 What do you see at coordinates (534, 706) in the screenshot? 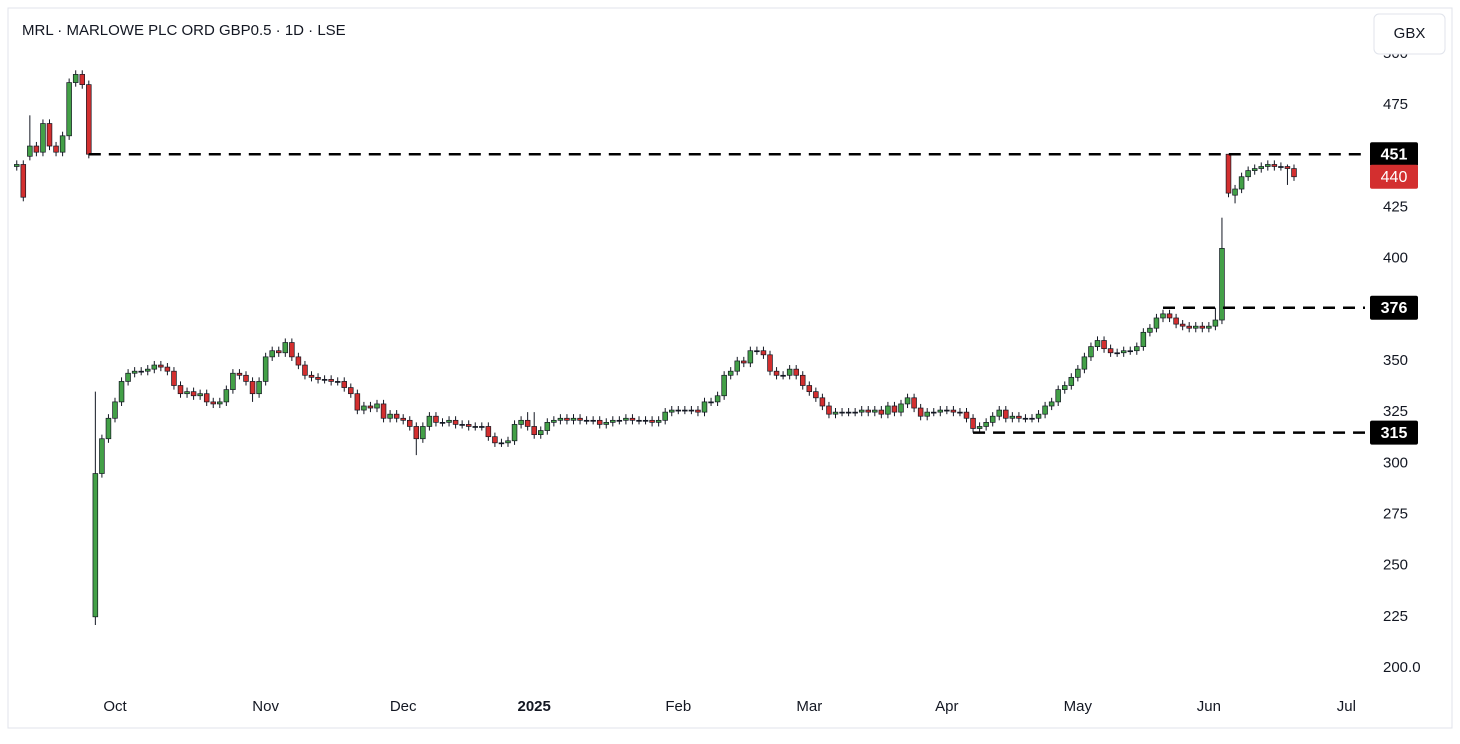
I see `x-tick-label: 2025` at bounding box center [534, 706].